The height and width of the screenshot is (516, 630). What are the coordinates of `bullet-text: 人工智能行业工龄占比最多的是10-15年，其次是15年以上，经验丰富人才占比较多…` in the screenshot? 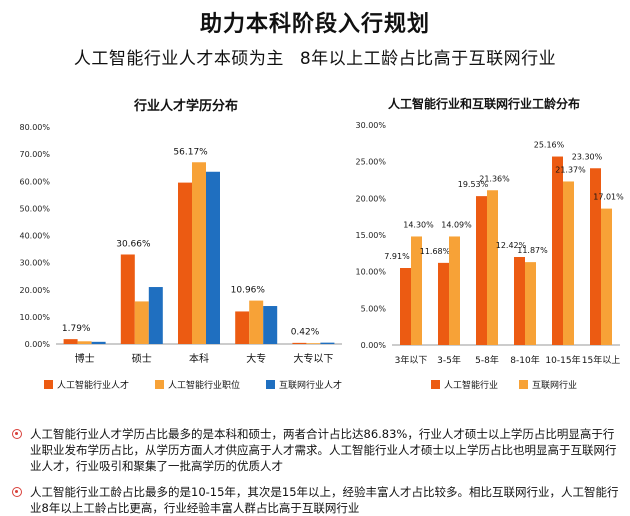 It's located at (324, 500).